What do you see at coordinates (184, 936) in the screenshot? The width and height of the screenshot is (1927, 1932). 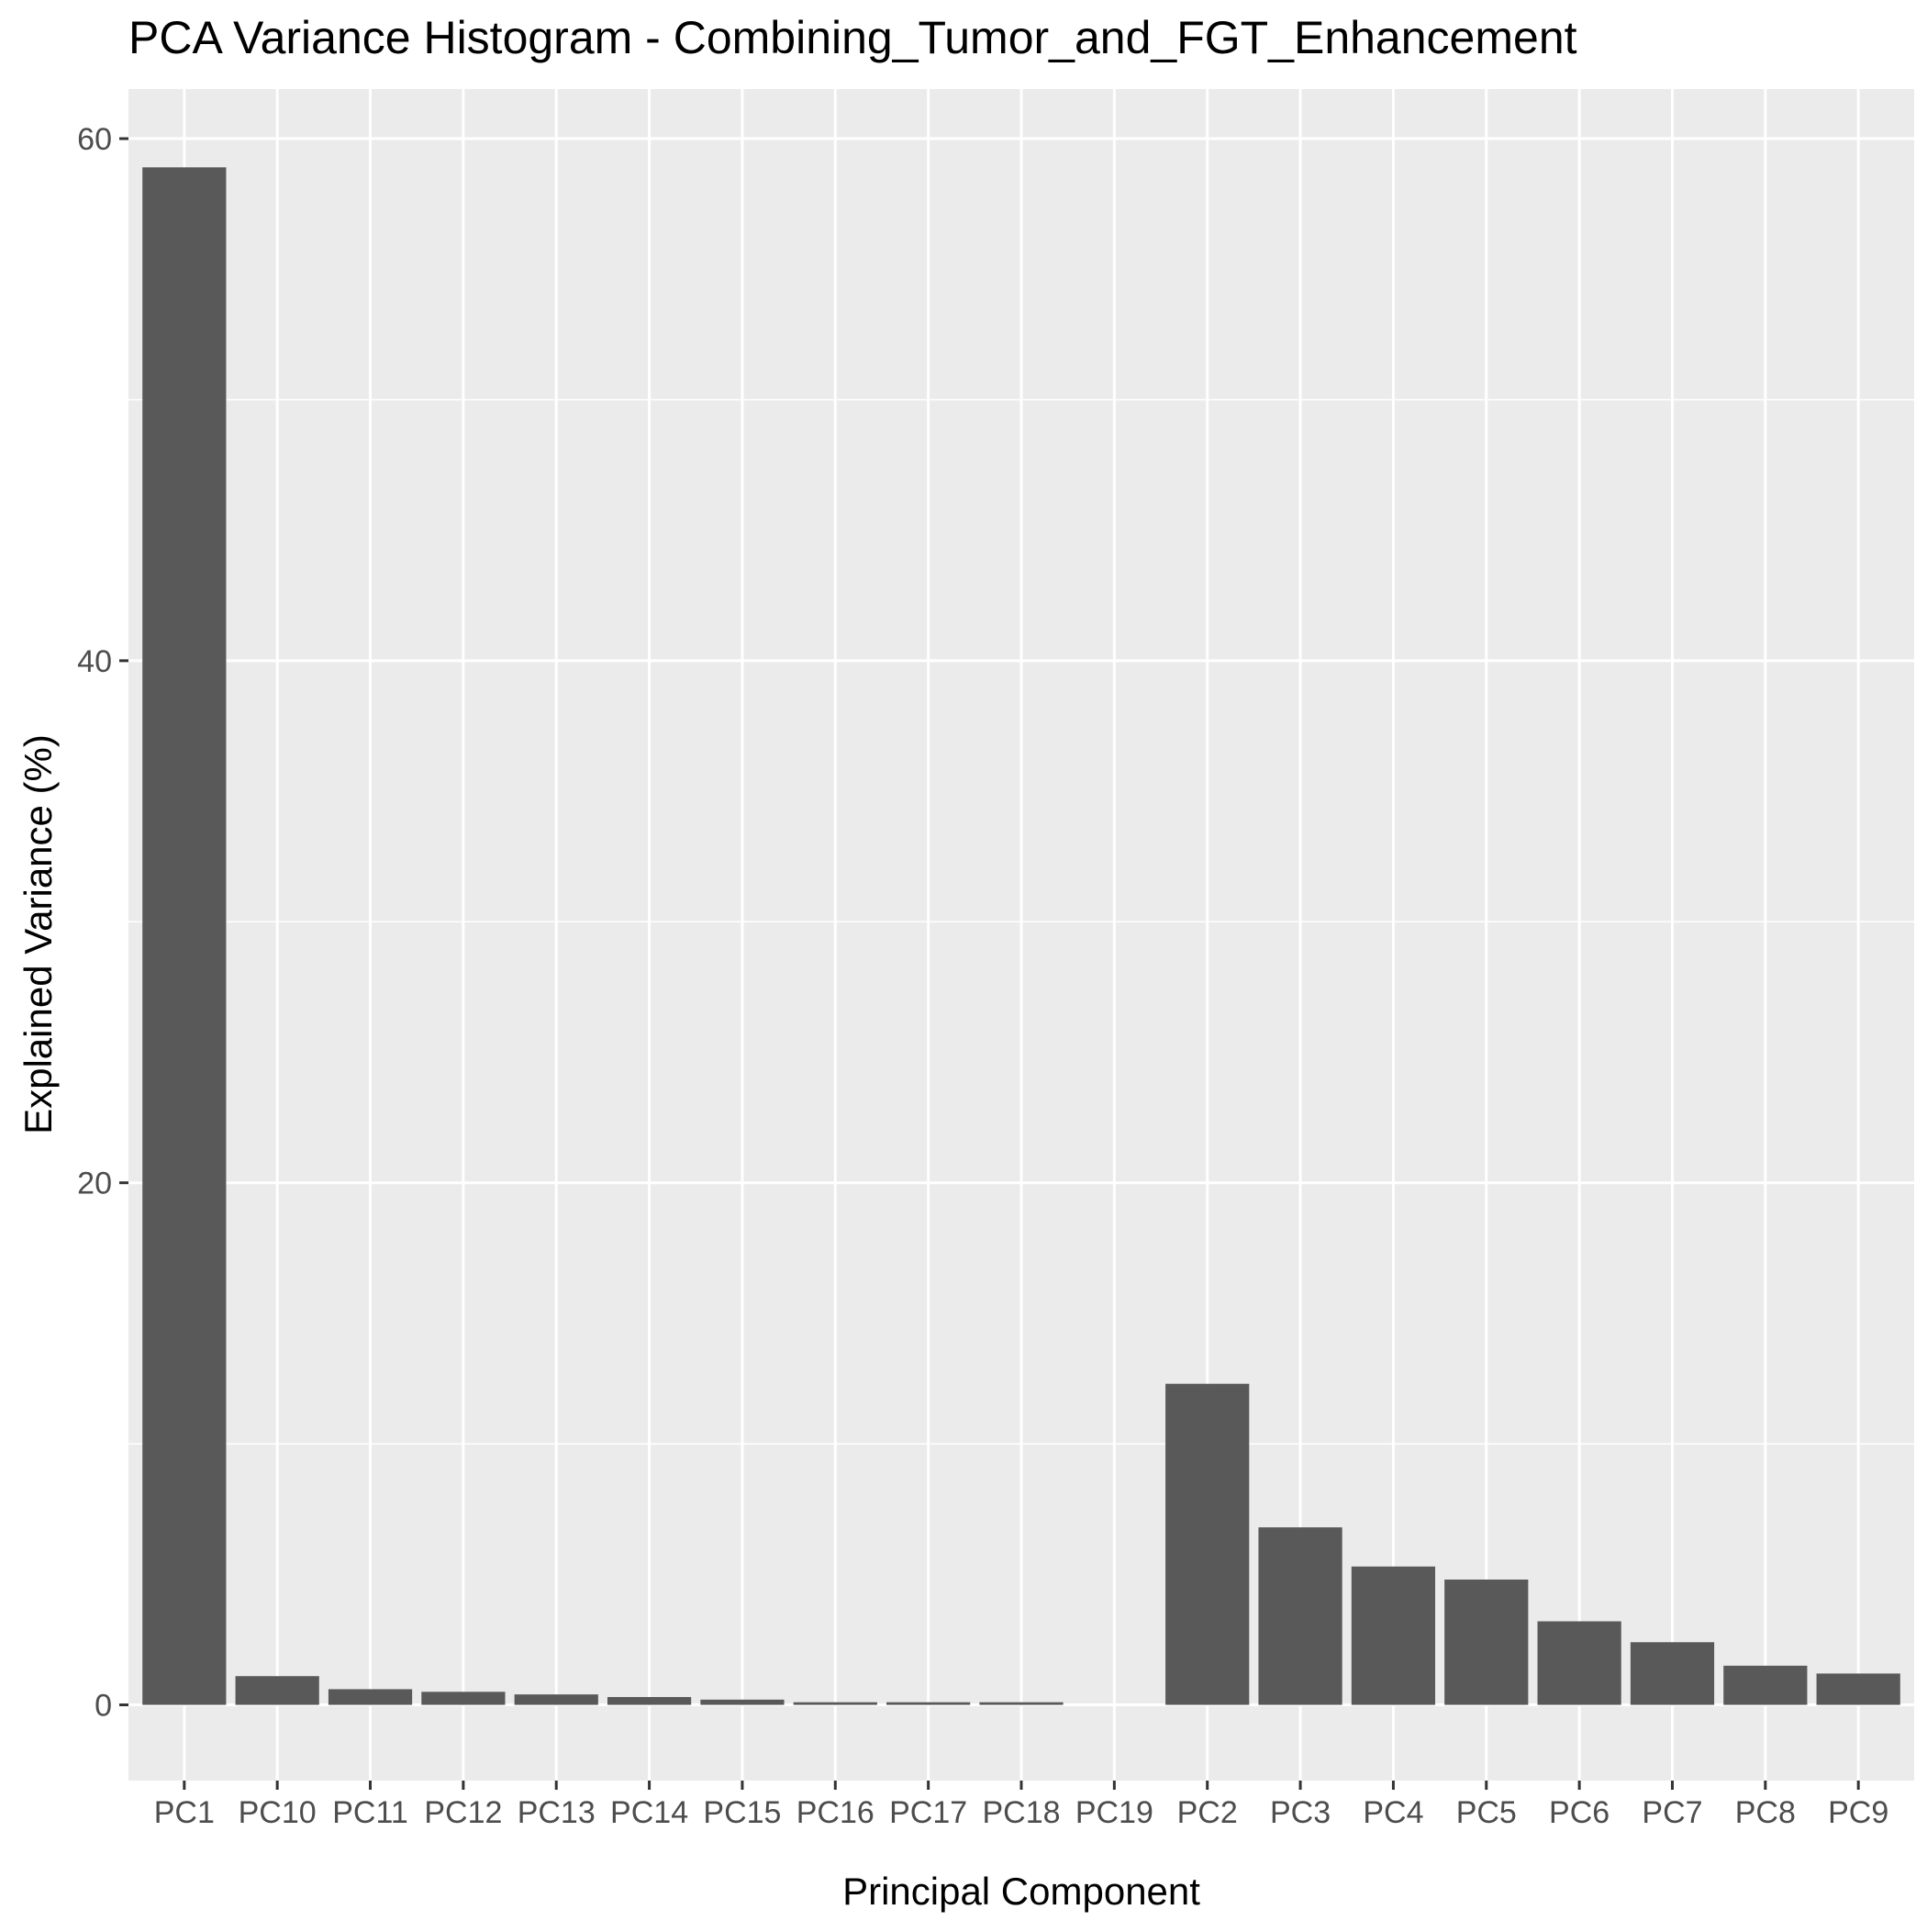 I see `bar-pc1` at bounding box center [184, 936].